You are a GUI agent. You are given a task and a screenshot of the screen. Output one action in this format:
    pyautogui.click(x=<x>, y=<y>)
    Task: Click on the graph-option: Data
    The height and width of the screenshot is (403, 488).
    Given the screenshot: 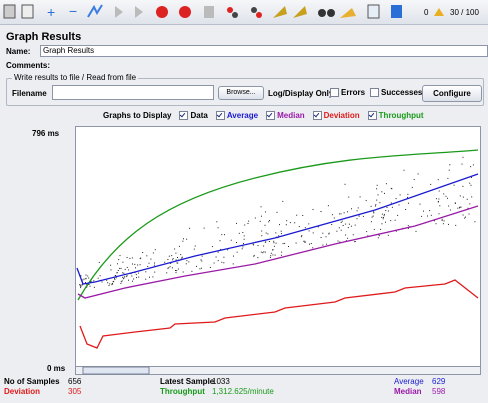 What is the action you would take?
    pyautogui.click(x=189, y=116)
    